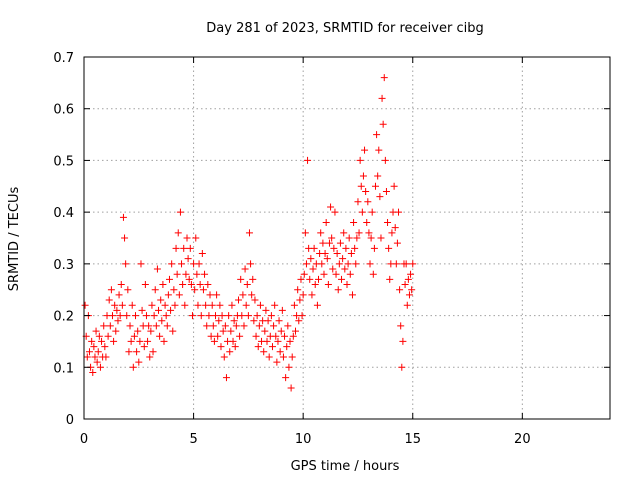 This screenshot has height=480, width=640. Describe the element at coordinates (63, 110) in the screenshot. I see `y-tick-label: 0.6` at that location.